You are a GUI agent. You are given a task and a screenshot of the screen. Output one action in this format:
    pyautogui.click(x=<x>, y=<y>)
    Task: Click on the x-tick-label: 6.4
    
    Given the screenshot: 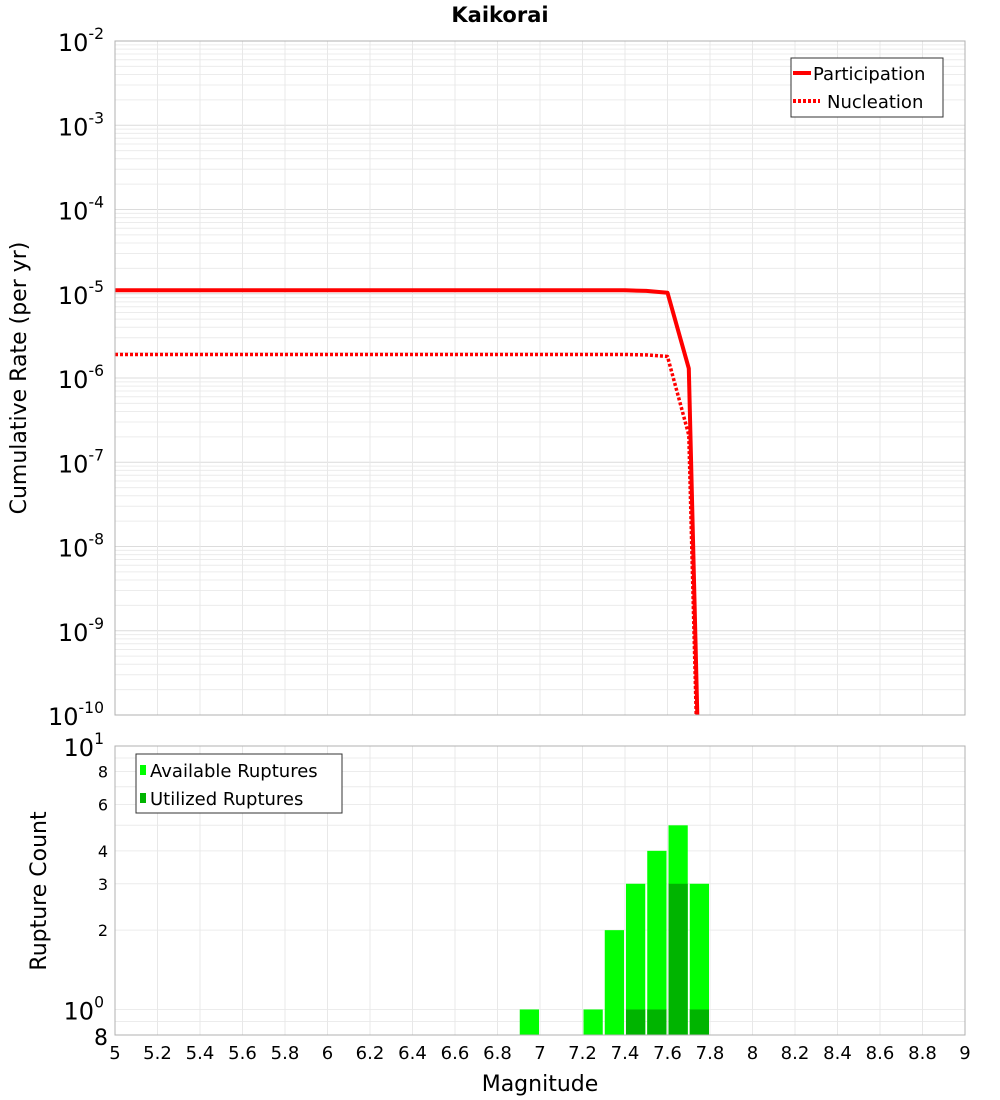 What is the action you would take?
    pyautogui.click(x=412, y=1053)
    